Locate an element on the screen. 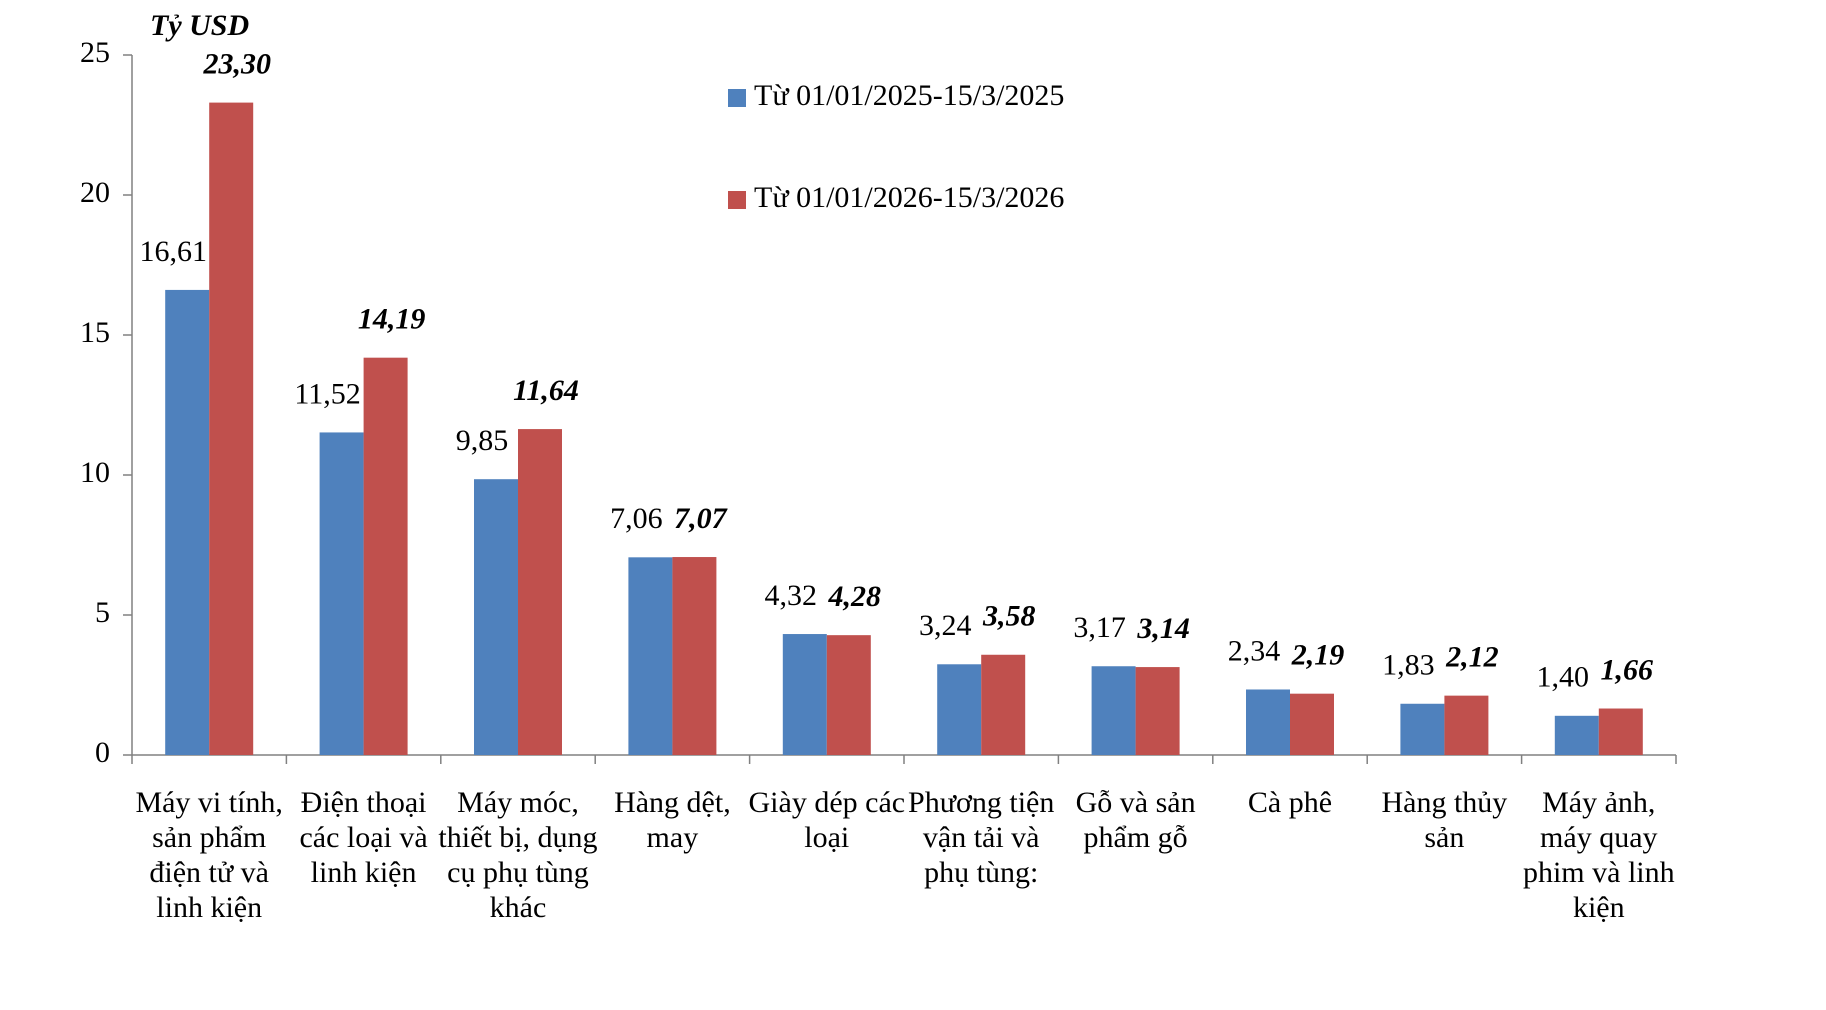 This screenshot has height=1010, width=1826. data-label: 11,52 is located at coordinates (327, 393).